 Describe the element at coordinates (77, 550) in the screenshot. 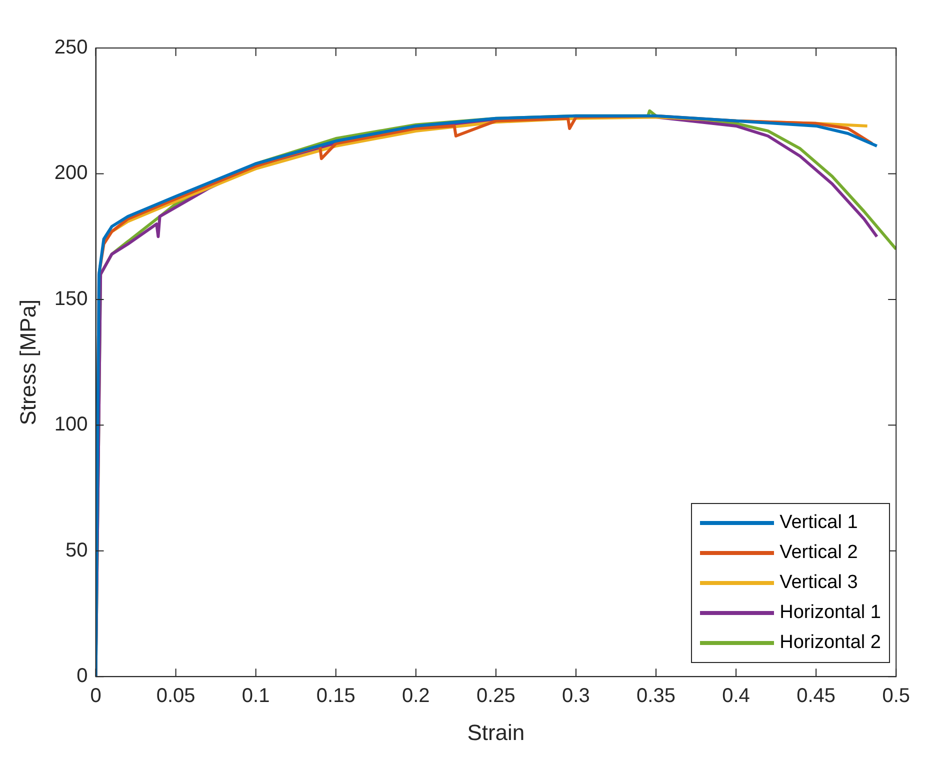

I see `y-tick-label: 50` at that location.